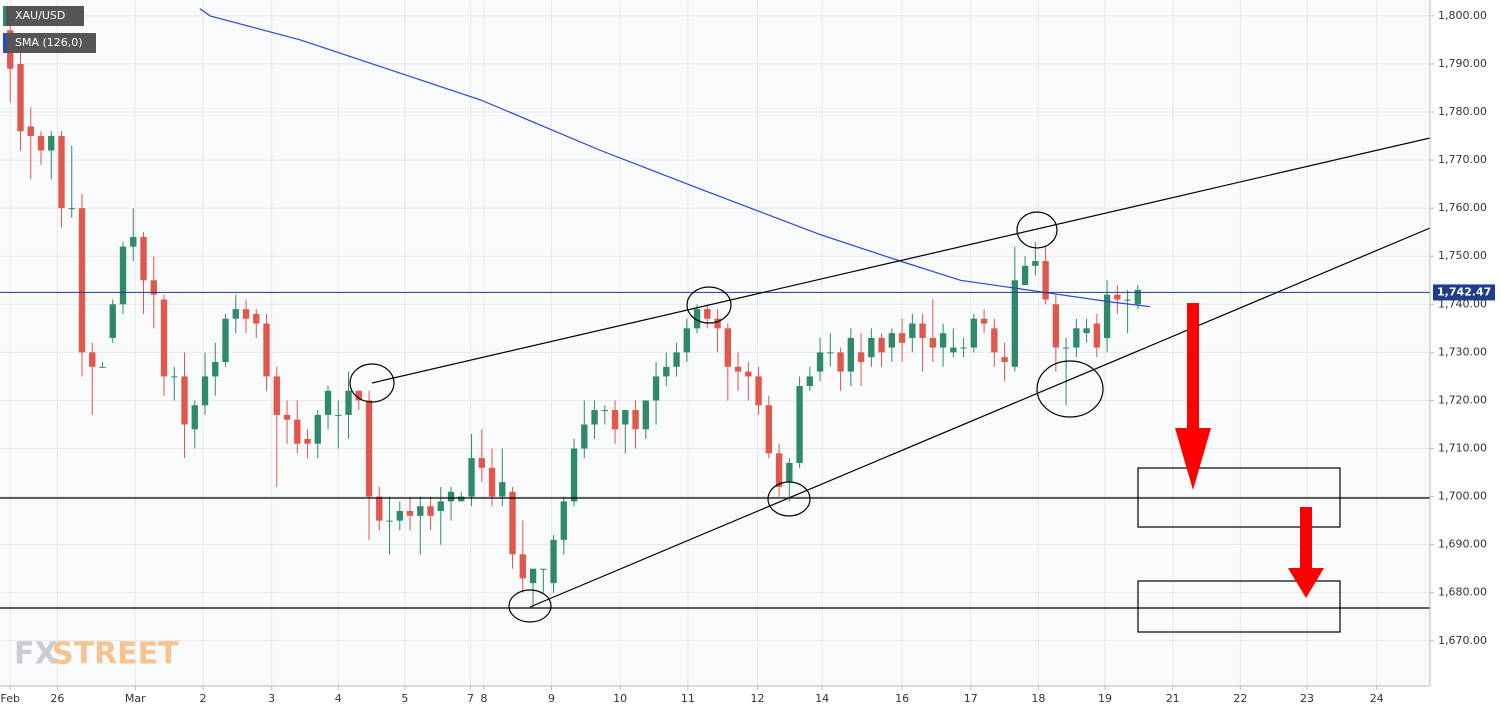  Describe the element at coordinates (971, 698) in the screenshot. I see `x-tick-label: 17` at that location.